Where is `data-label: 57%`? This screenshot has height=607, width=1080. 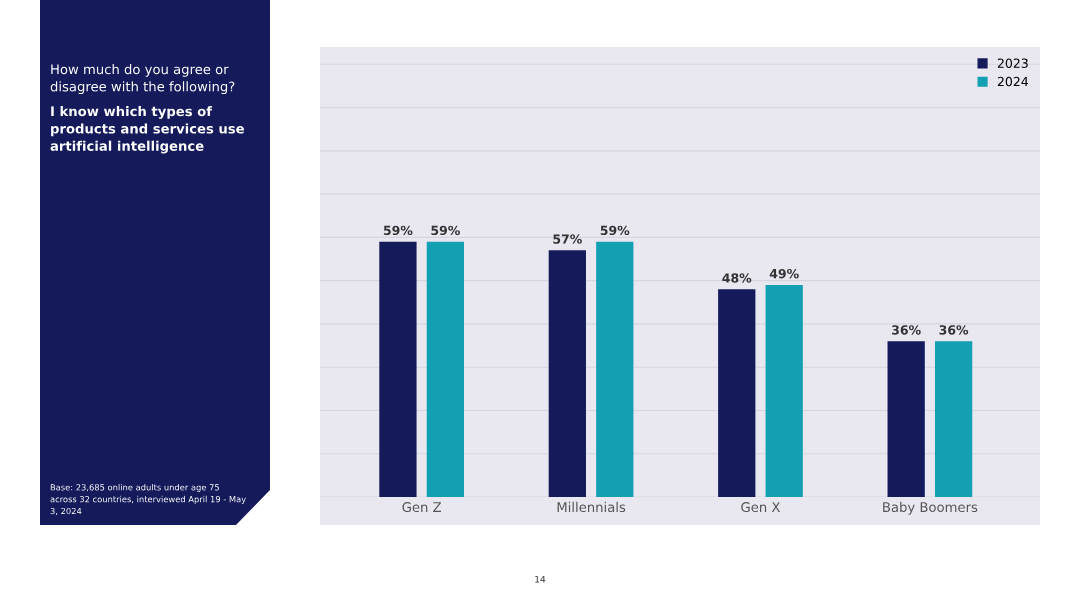
data-label: 57% is located at coordinates (567, 239).